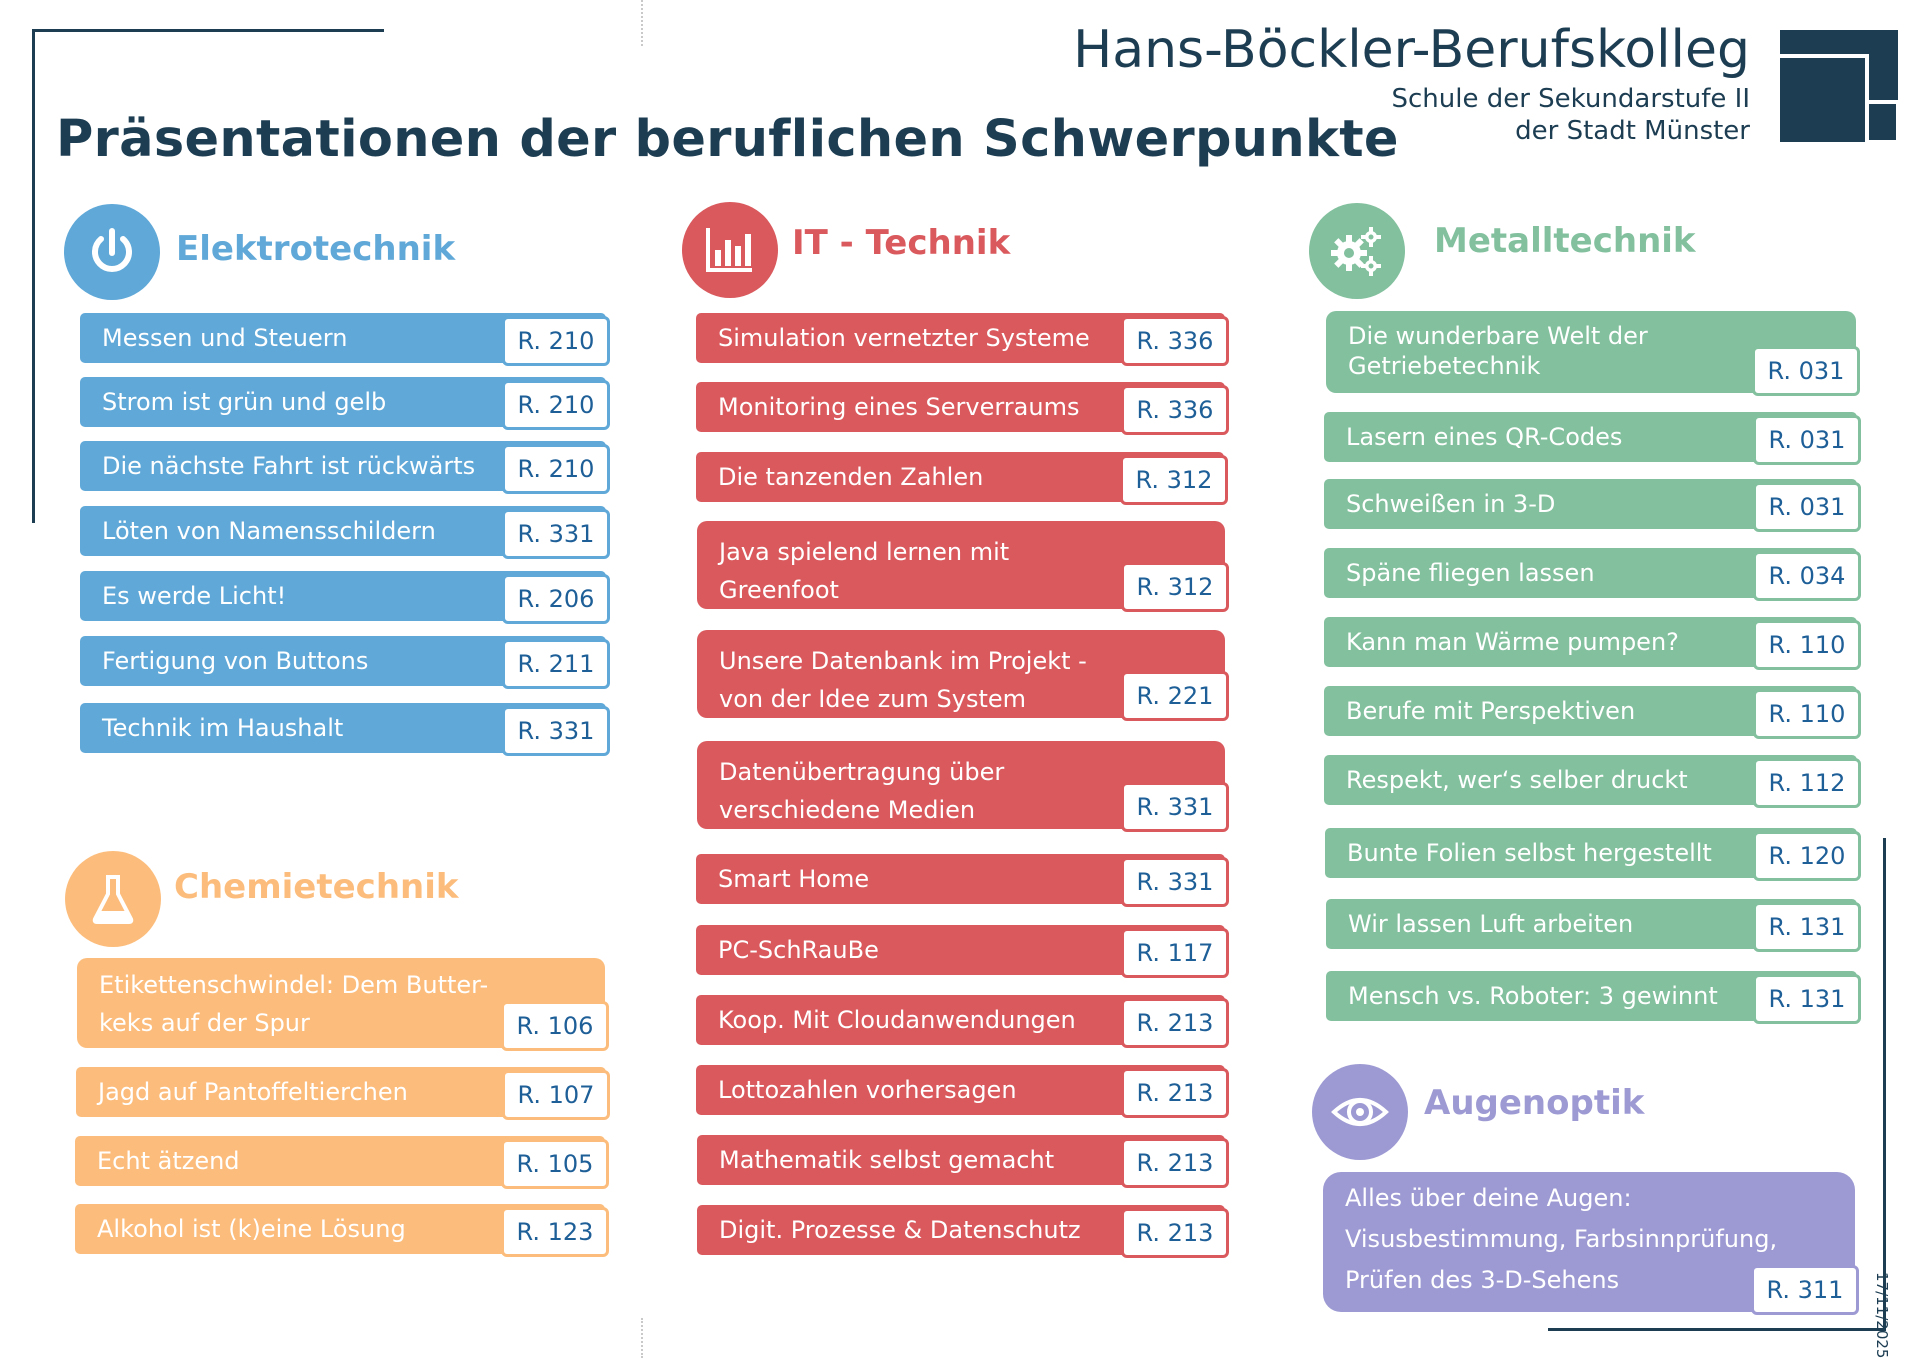  Describe the element at coordinates (1592, 781) in the screenshot. I see `metalltechnik-item: Respekt, wer‘s selber druckt R. 112` at that location.